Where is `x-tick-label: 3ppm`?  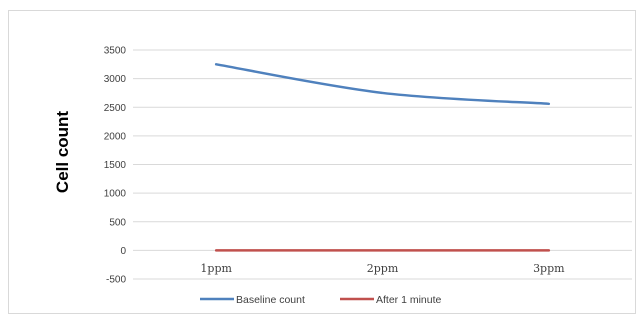 x-tick-label: 3ppm is located at coordinates (549, 268).